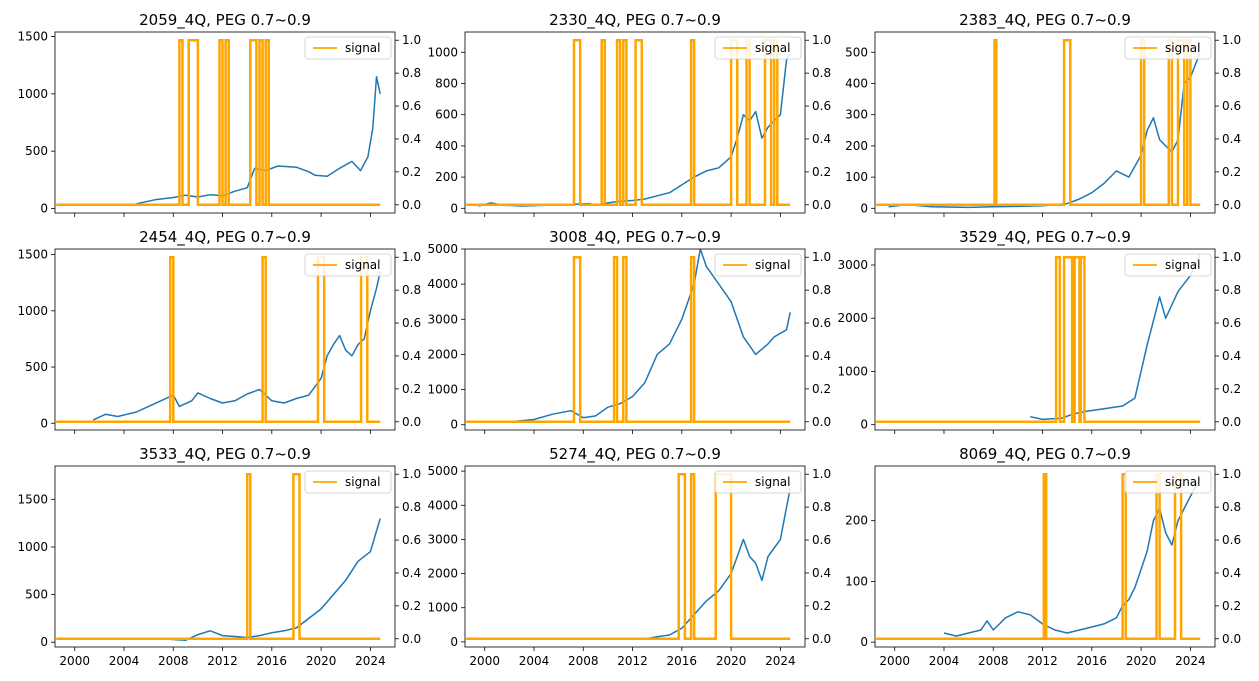 Image resolution: width=1259 pixels, height=681 pixels. What do you see at coordinates (1092, 661) in the screenshot?
I see `x-tick-label: 2016` at bounding box center [1092, 661].